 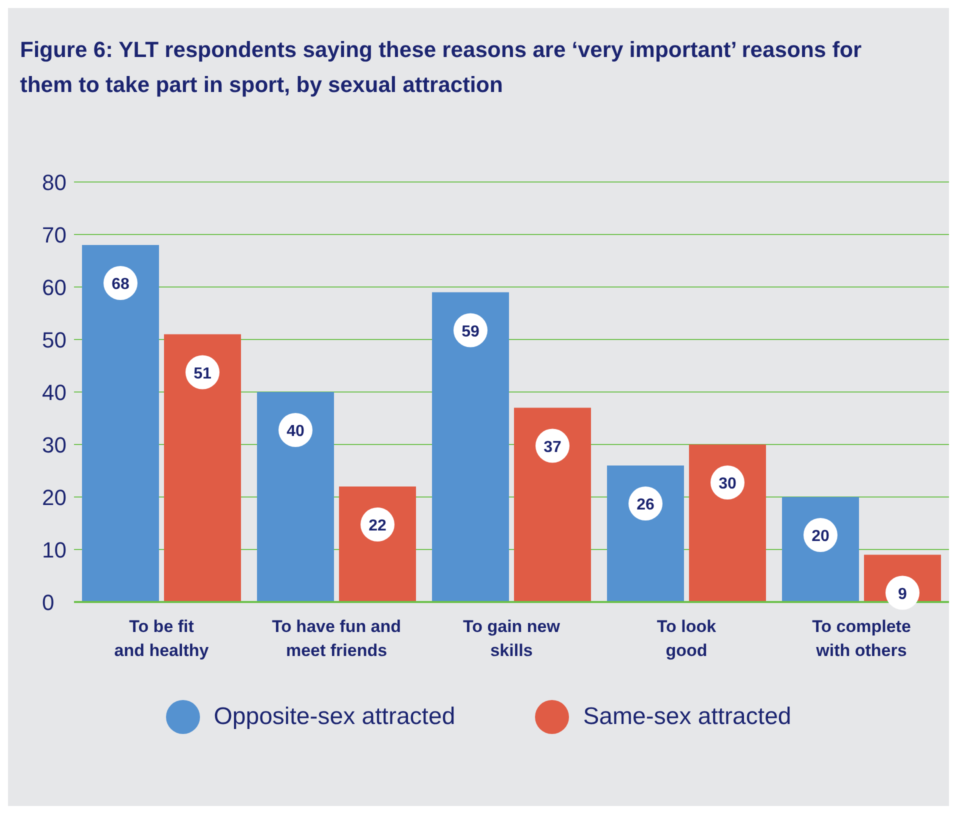 I want to click on data-label: 68, so click(x=121, y=284).